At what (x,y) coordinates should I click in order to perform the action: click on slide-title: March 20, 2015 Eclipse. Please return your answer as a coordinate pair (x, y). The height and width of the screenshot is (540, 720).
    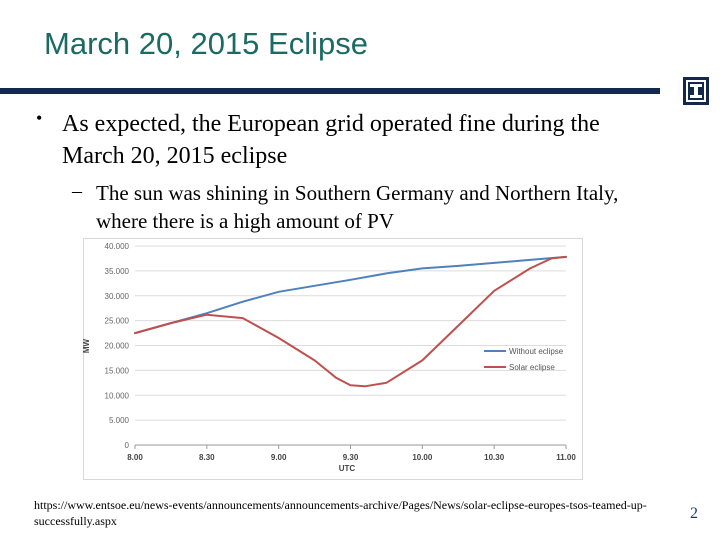
    Looking at the image, I should click on (206, 43).